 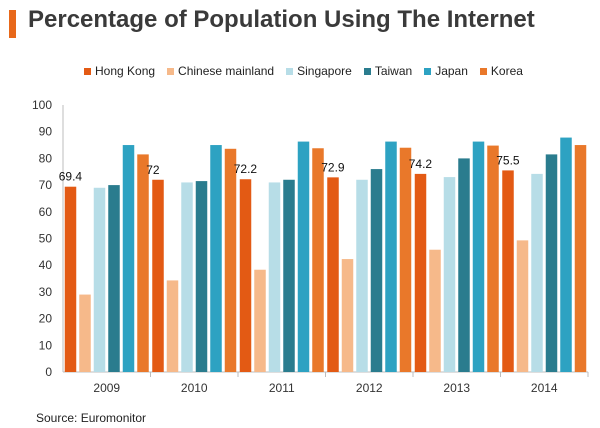 What do you see at coordinates (42, 105) in the screenshot?
I see `y-tick-label: 100` at bounding box center [42, 105].